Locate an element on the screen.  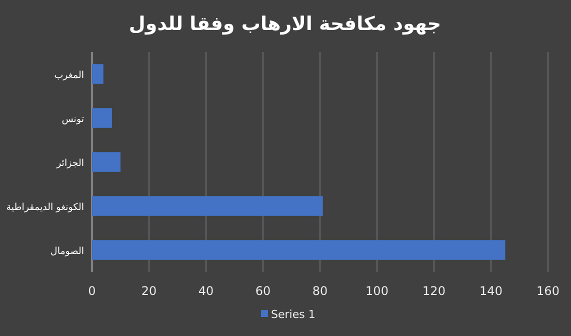
x-tick-label: 60 is located at coordinates (263, 291).